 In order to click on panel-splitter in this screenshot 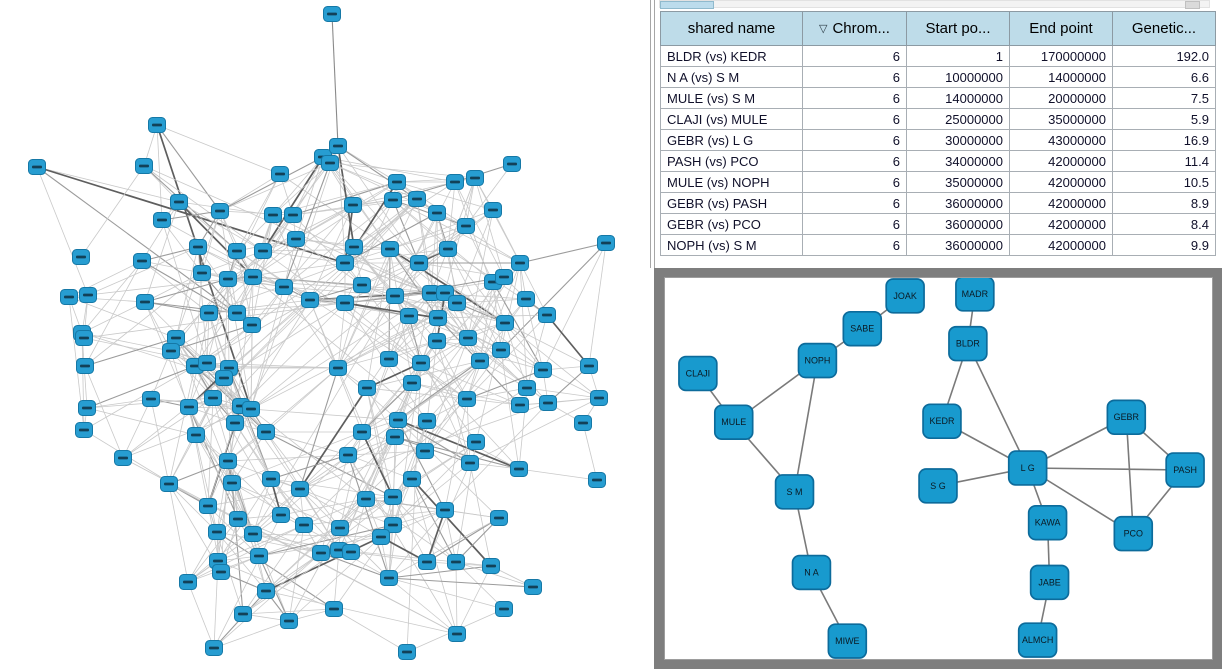, I will do `click(652, 134)`.